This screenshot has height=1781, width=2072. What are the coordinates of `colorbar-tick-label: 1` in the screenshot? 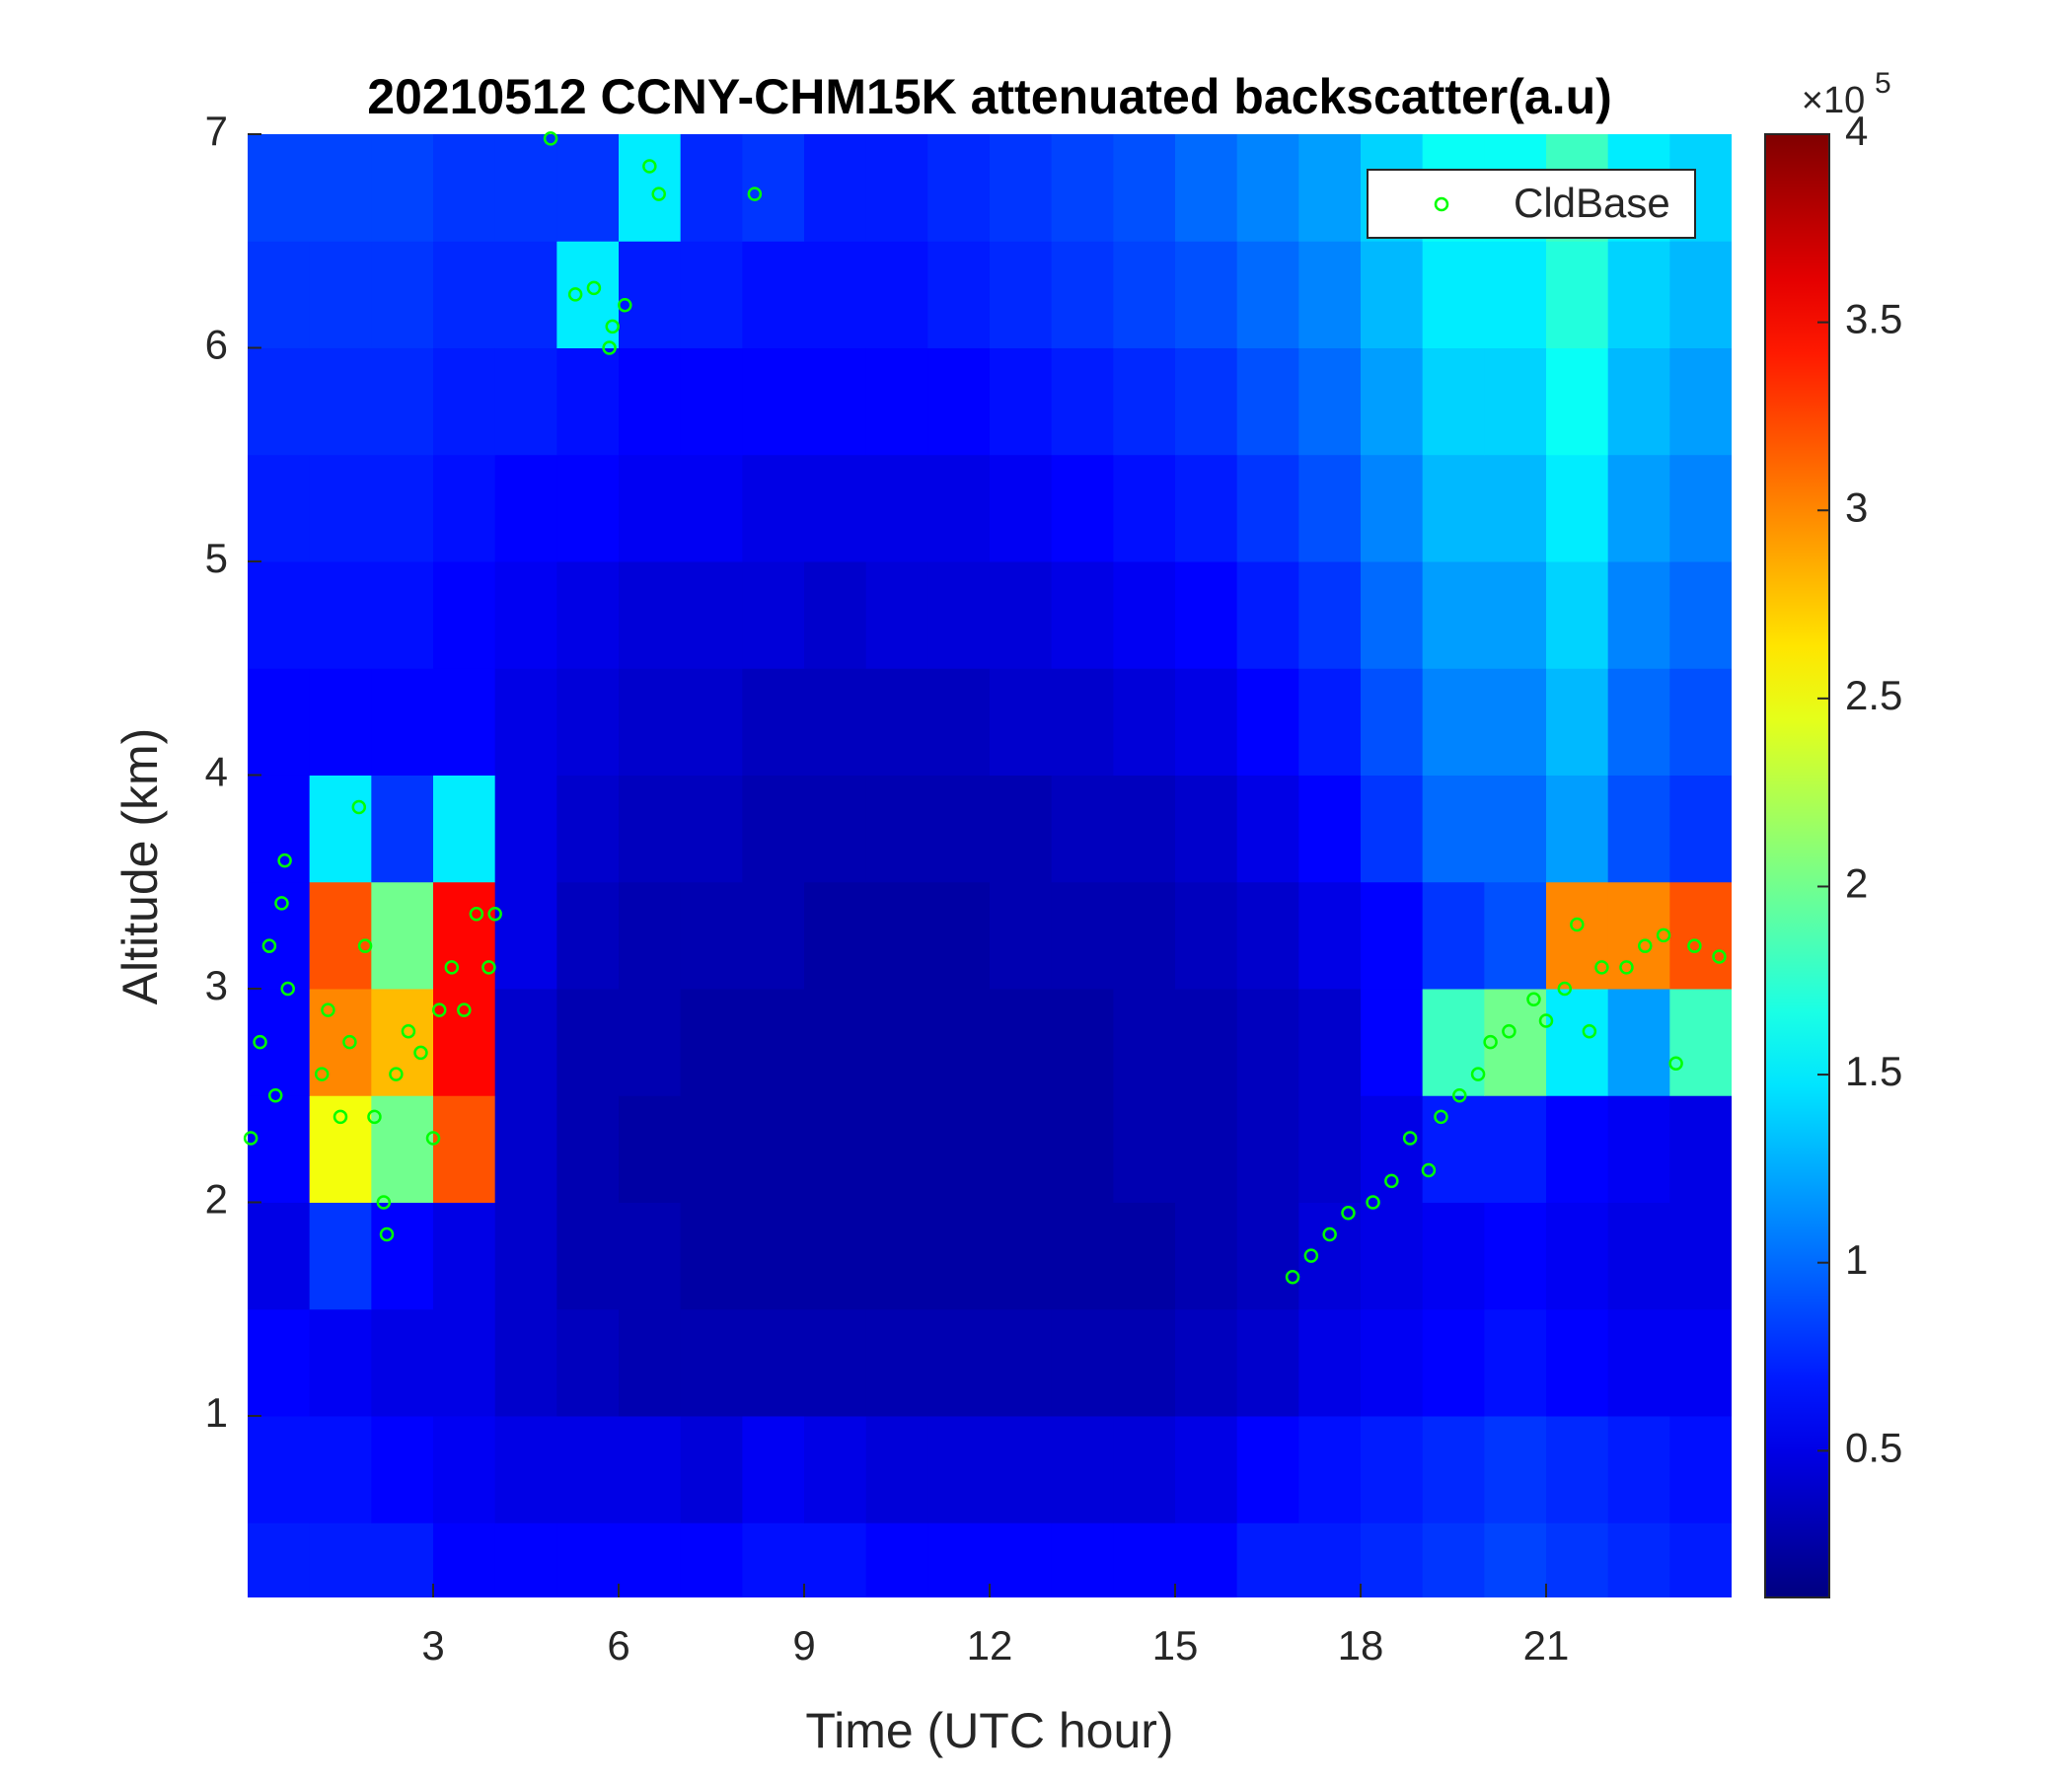 It's located at (1857, 1259).